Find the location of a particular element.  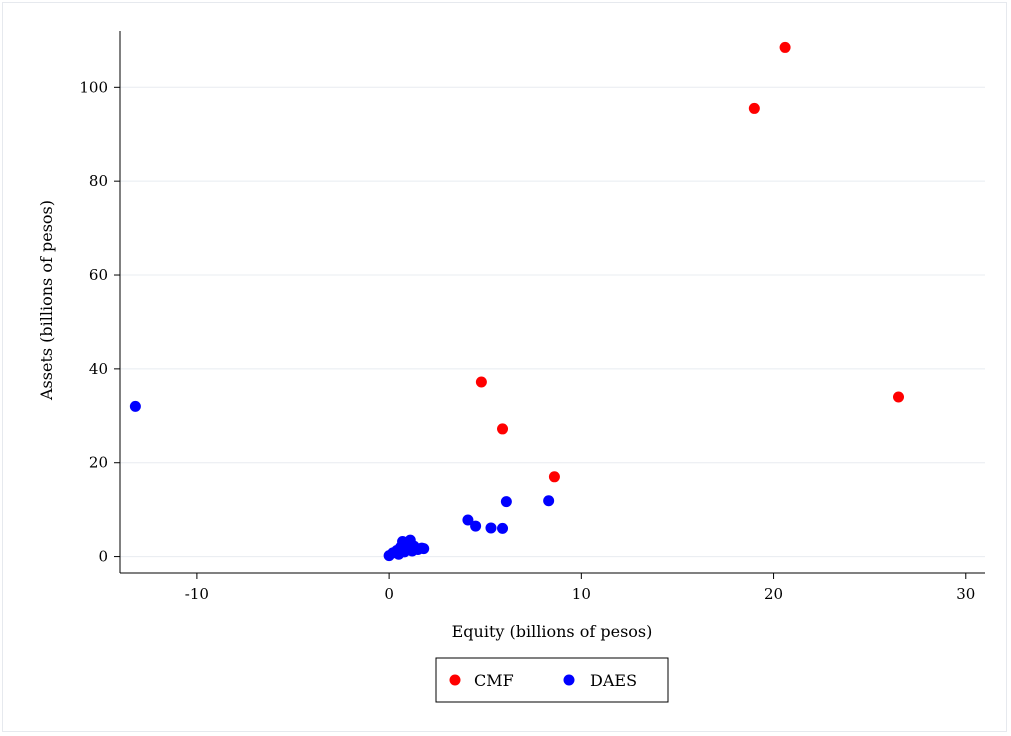

x-tick-label: 20 is located at coordinates (773, 594).